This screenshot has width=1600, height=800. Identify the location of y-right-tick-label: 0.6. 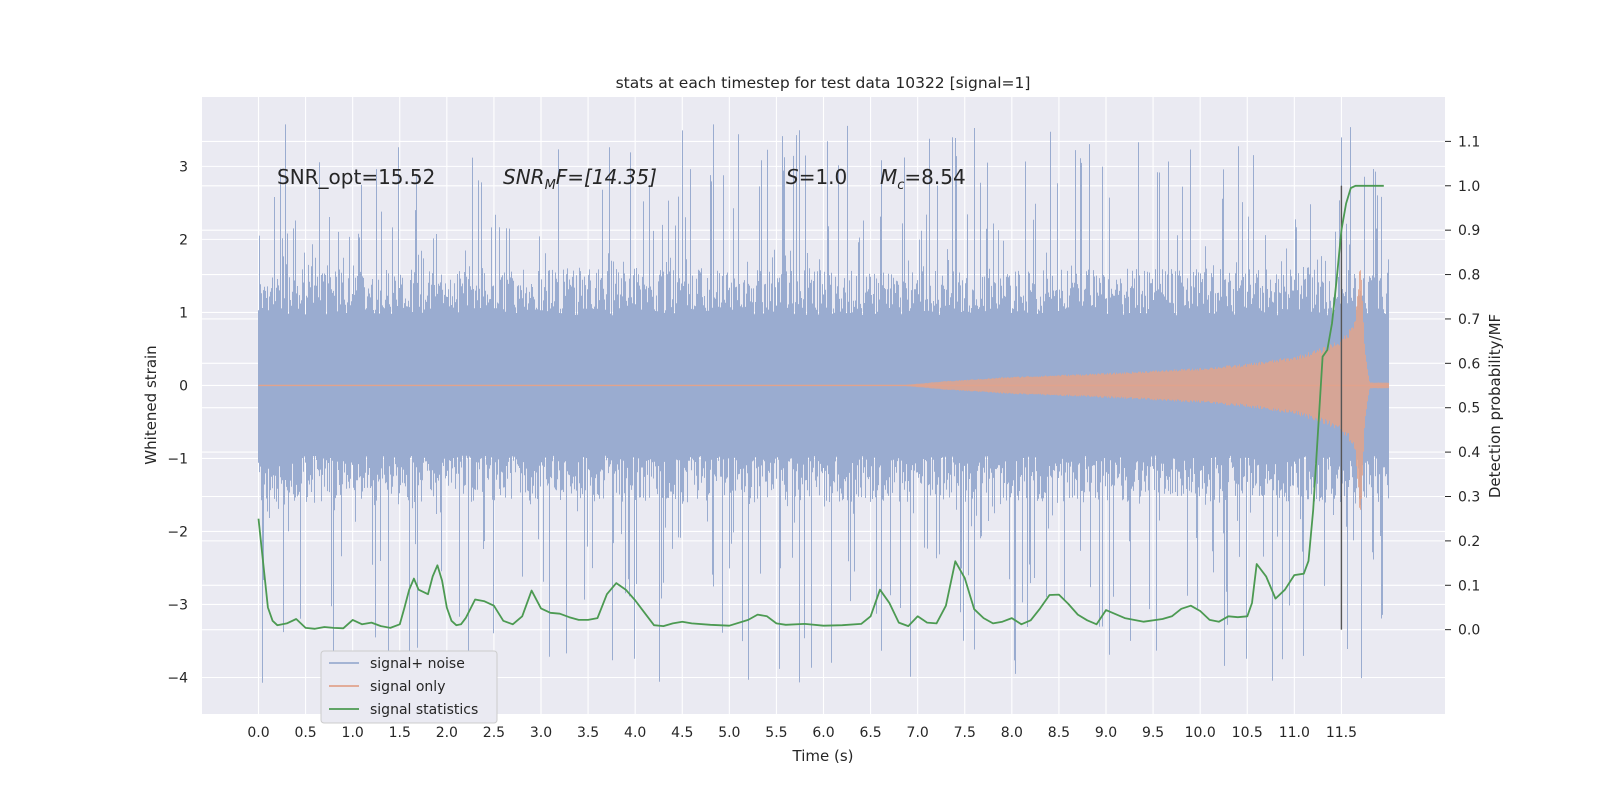
(1469, 364).